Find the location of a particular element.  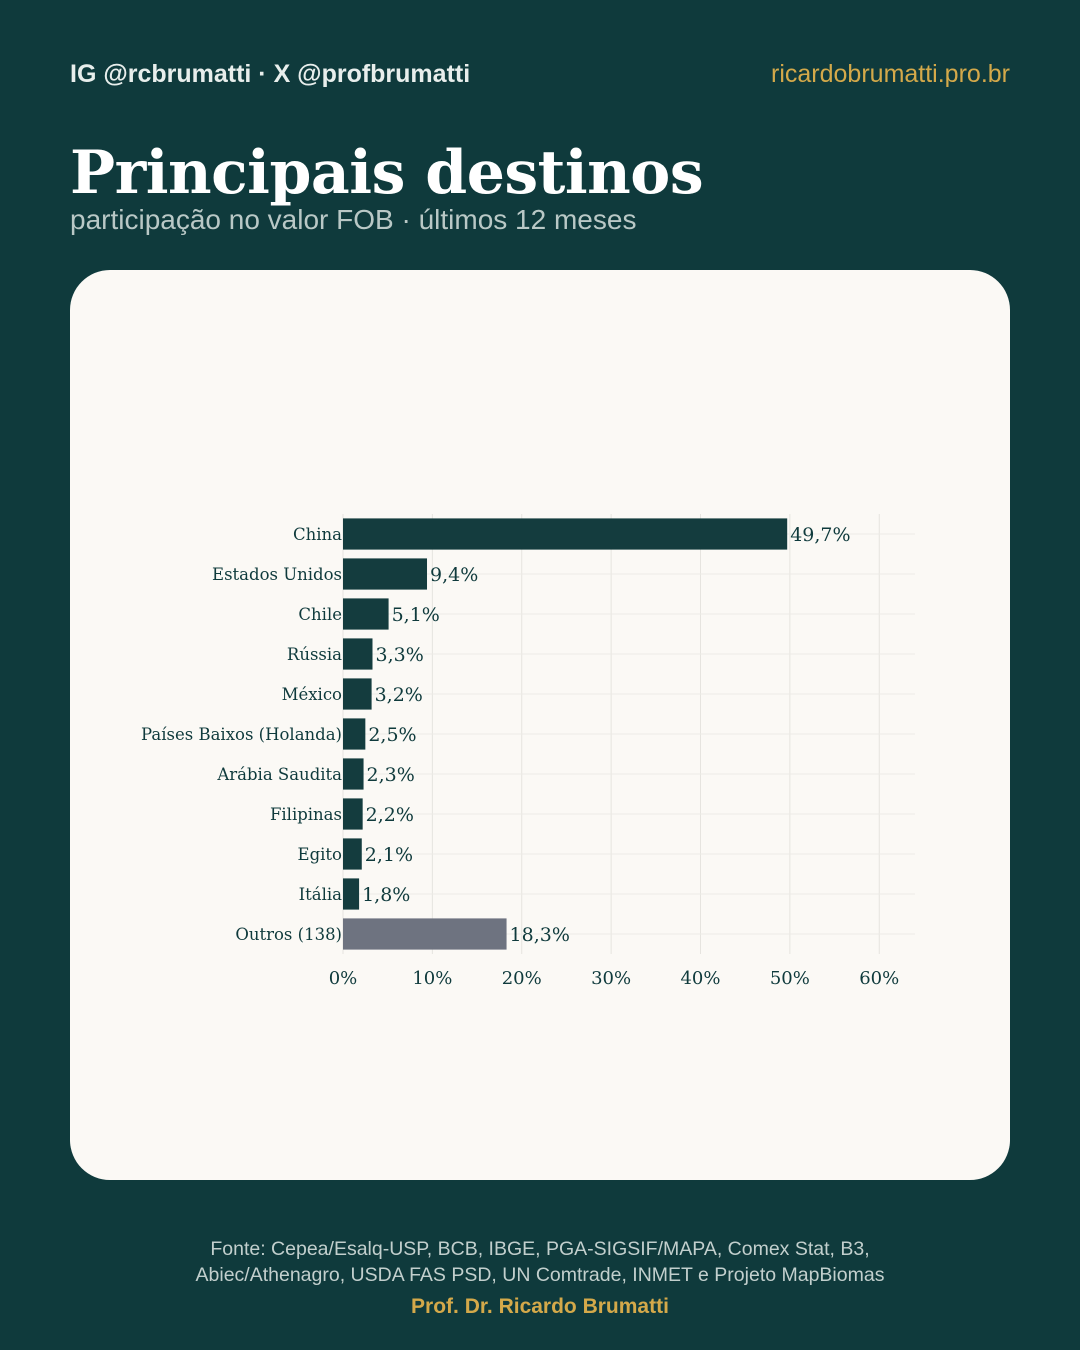

category-label: Itália is located at coordinates (321, 894).